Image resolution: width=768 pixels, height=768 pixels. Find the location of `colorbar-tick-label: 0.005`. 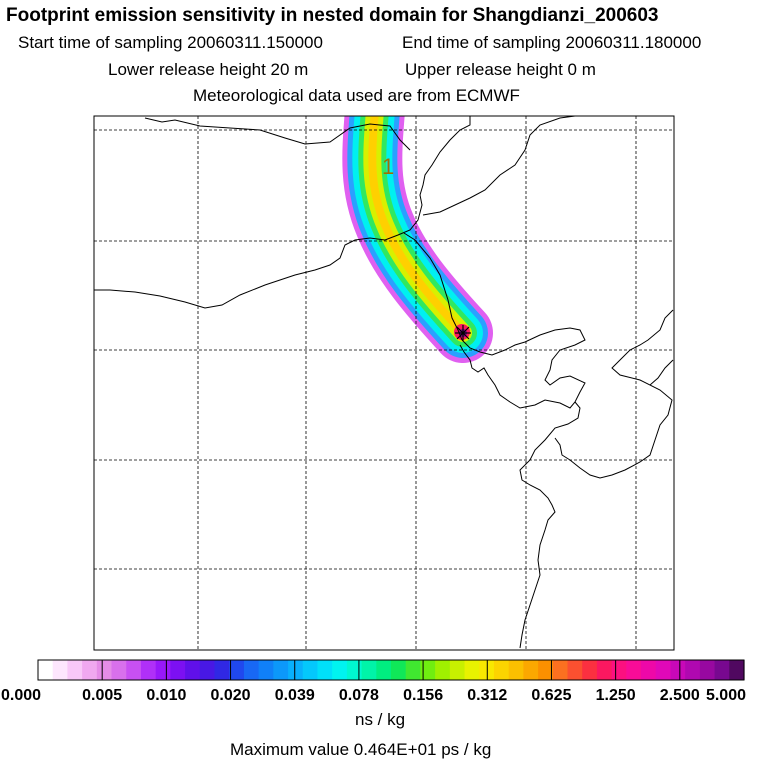

colorbar-tick-label: 0.005 is located at coordinates (102, 695).